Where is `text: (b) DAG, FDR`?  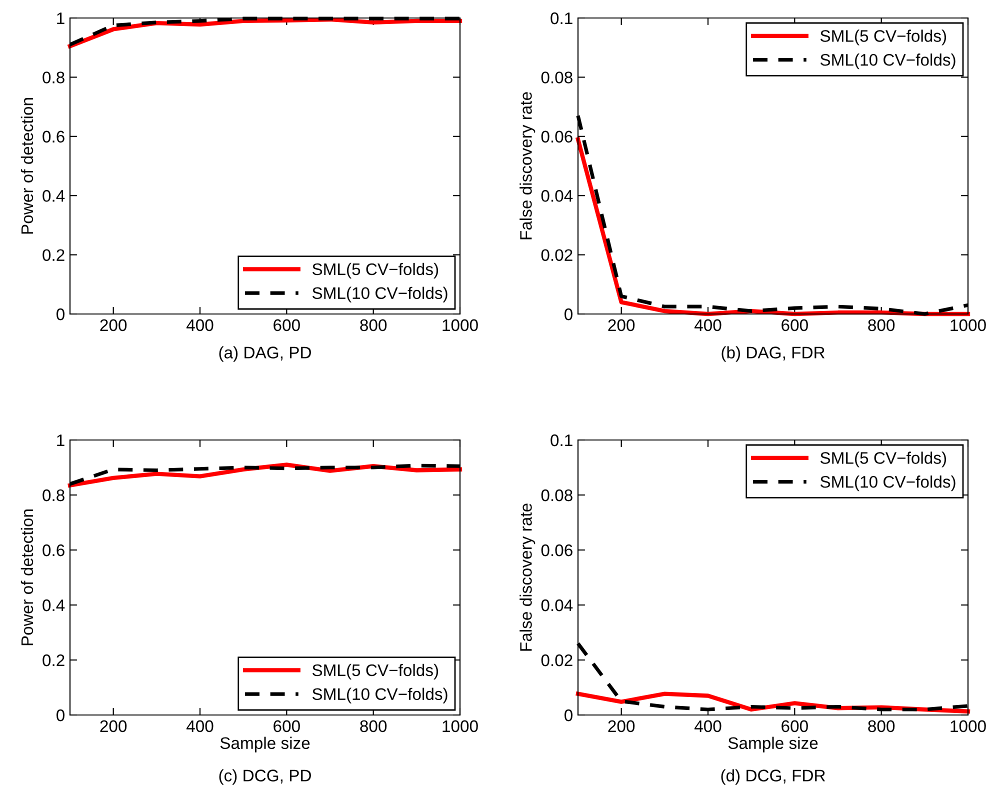
text: (b) DAG, FDR is located at coordinates (773, 354).